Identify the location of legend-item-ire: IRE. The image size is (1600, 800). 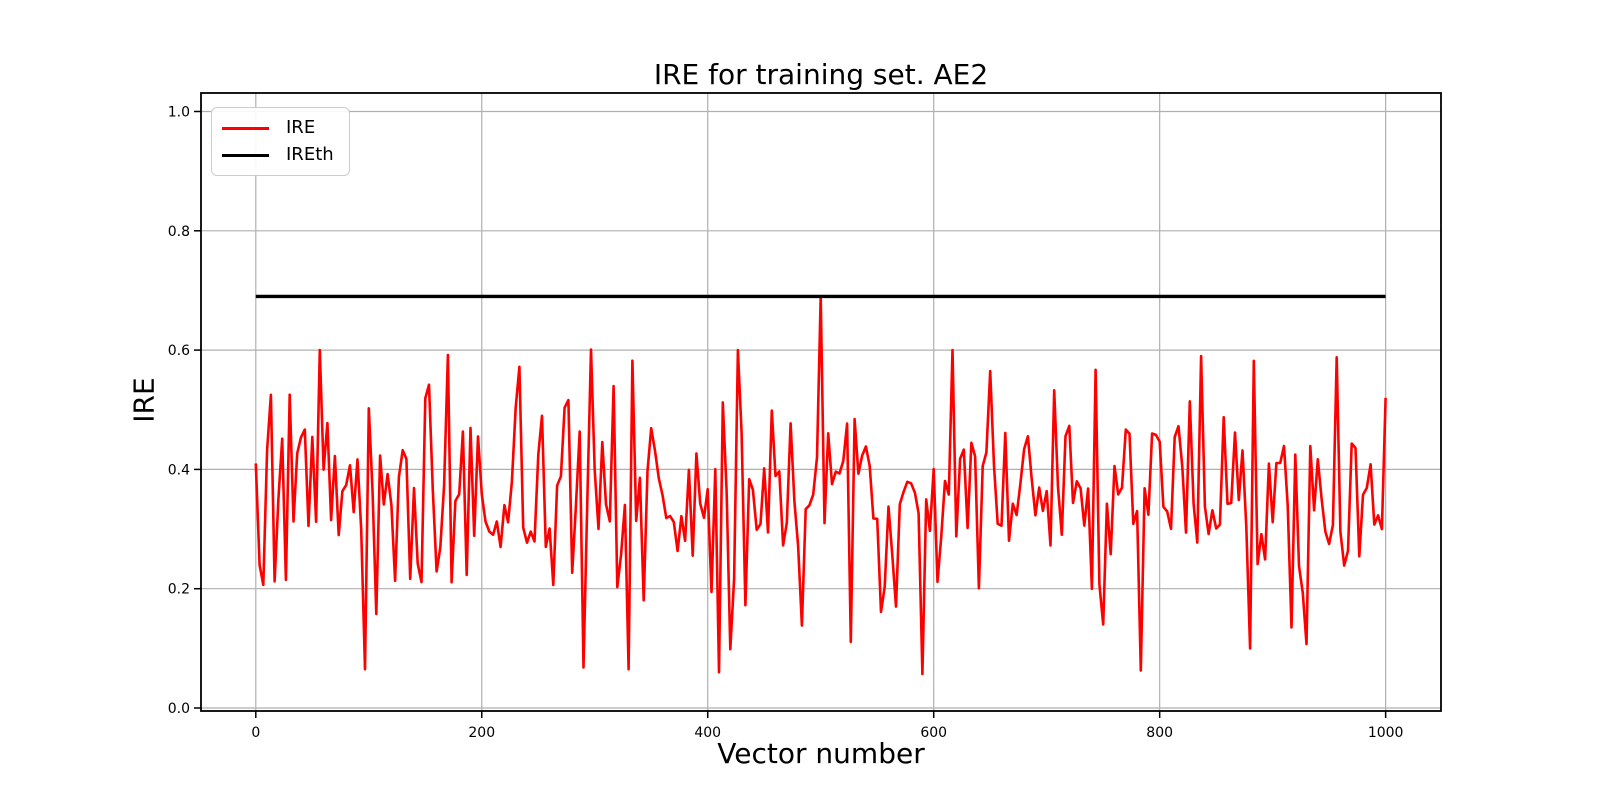
(280, 128).